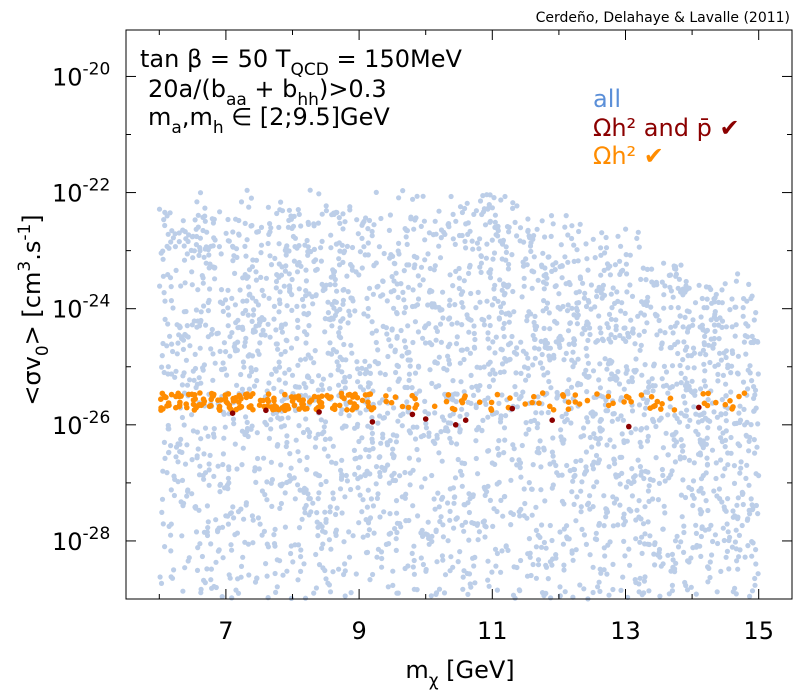  What do you see at coordinates (218, 128) in the screenshot?
I see `annotation-3-b-sub: h` at bounding box center [218, 128].